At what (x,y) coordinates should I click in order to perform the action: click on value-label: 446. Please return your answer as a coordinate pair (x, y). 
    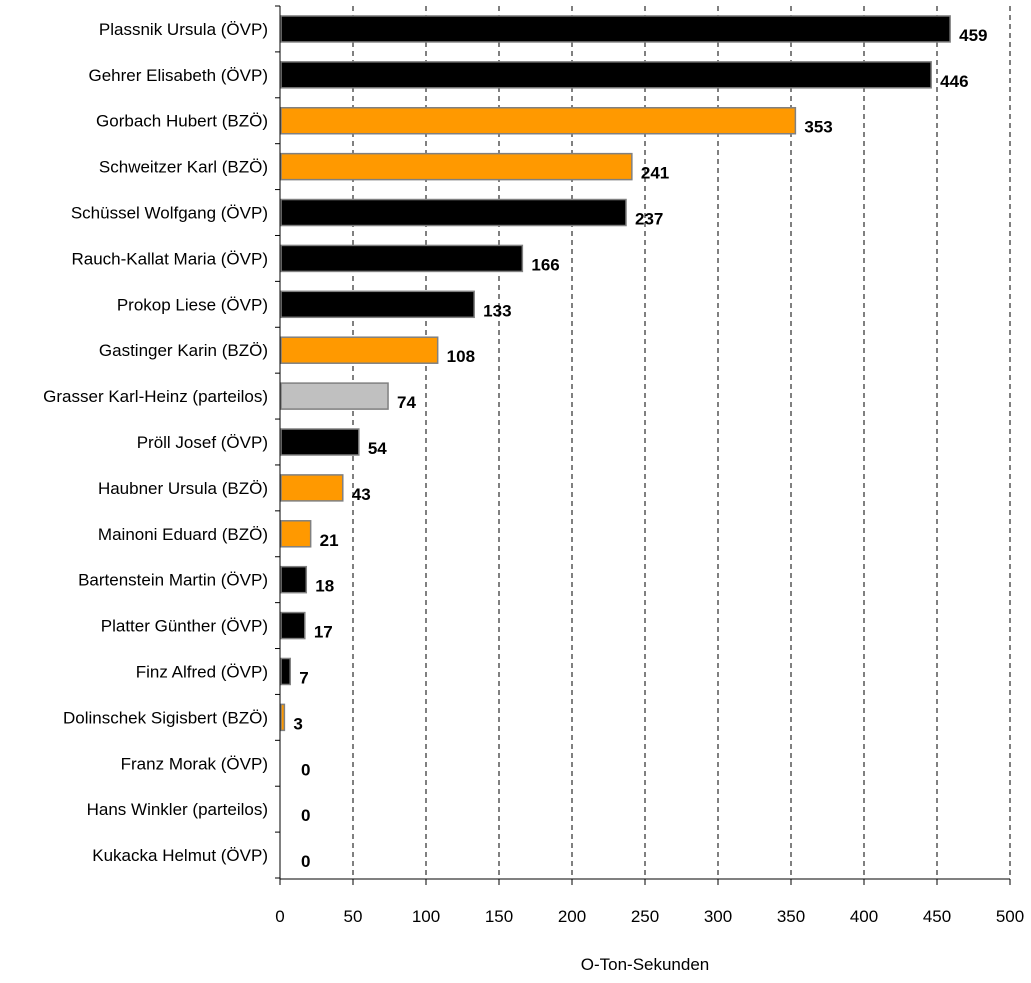
    Looking at the image, I should click on (954, 81).